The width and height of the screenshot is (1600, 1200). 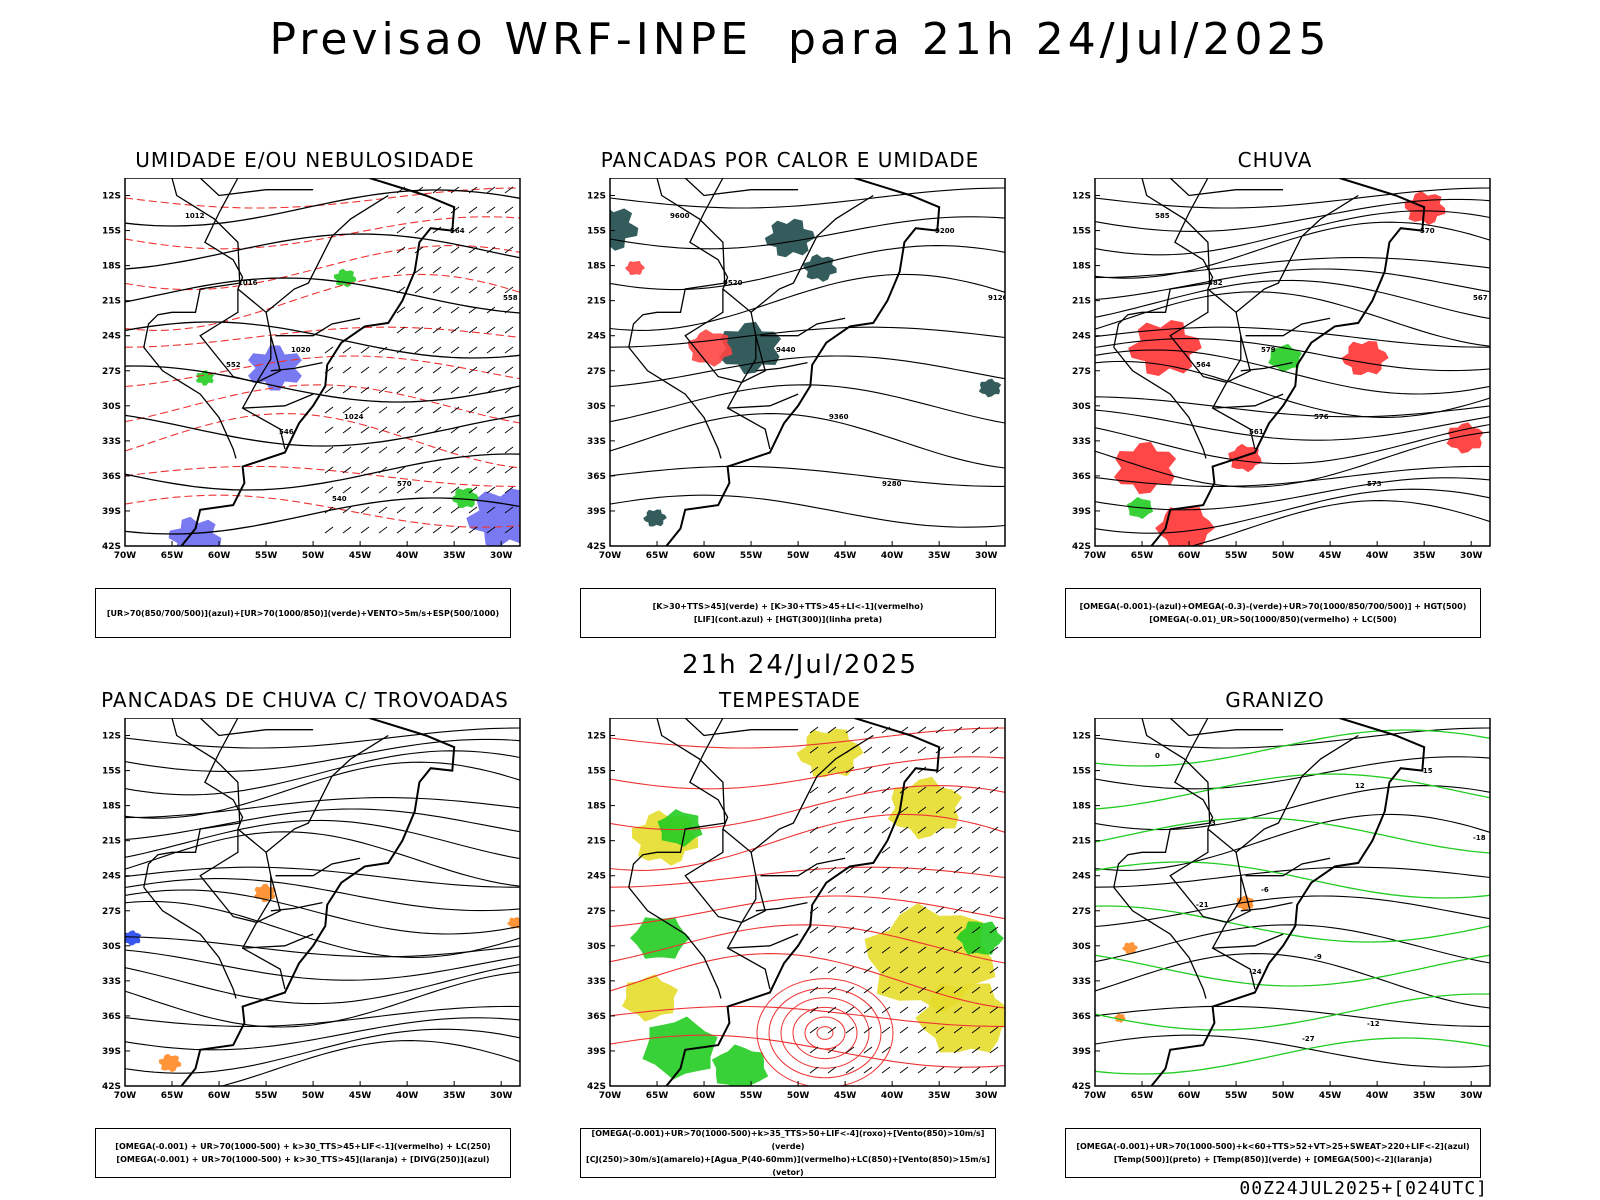 I want to click on contour-label: 9440, so click(x=786, y=350).